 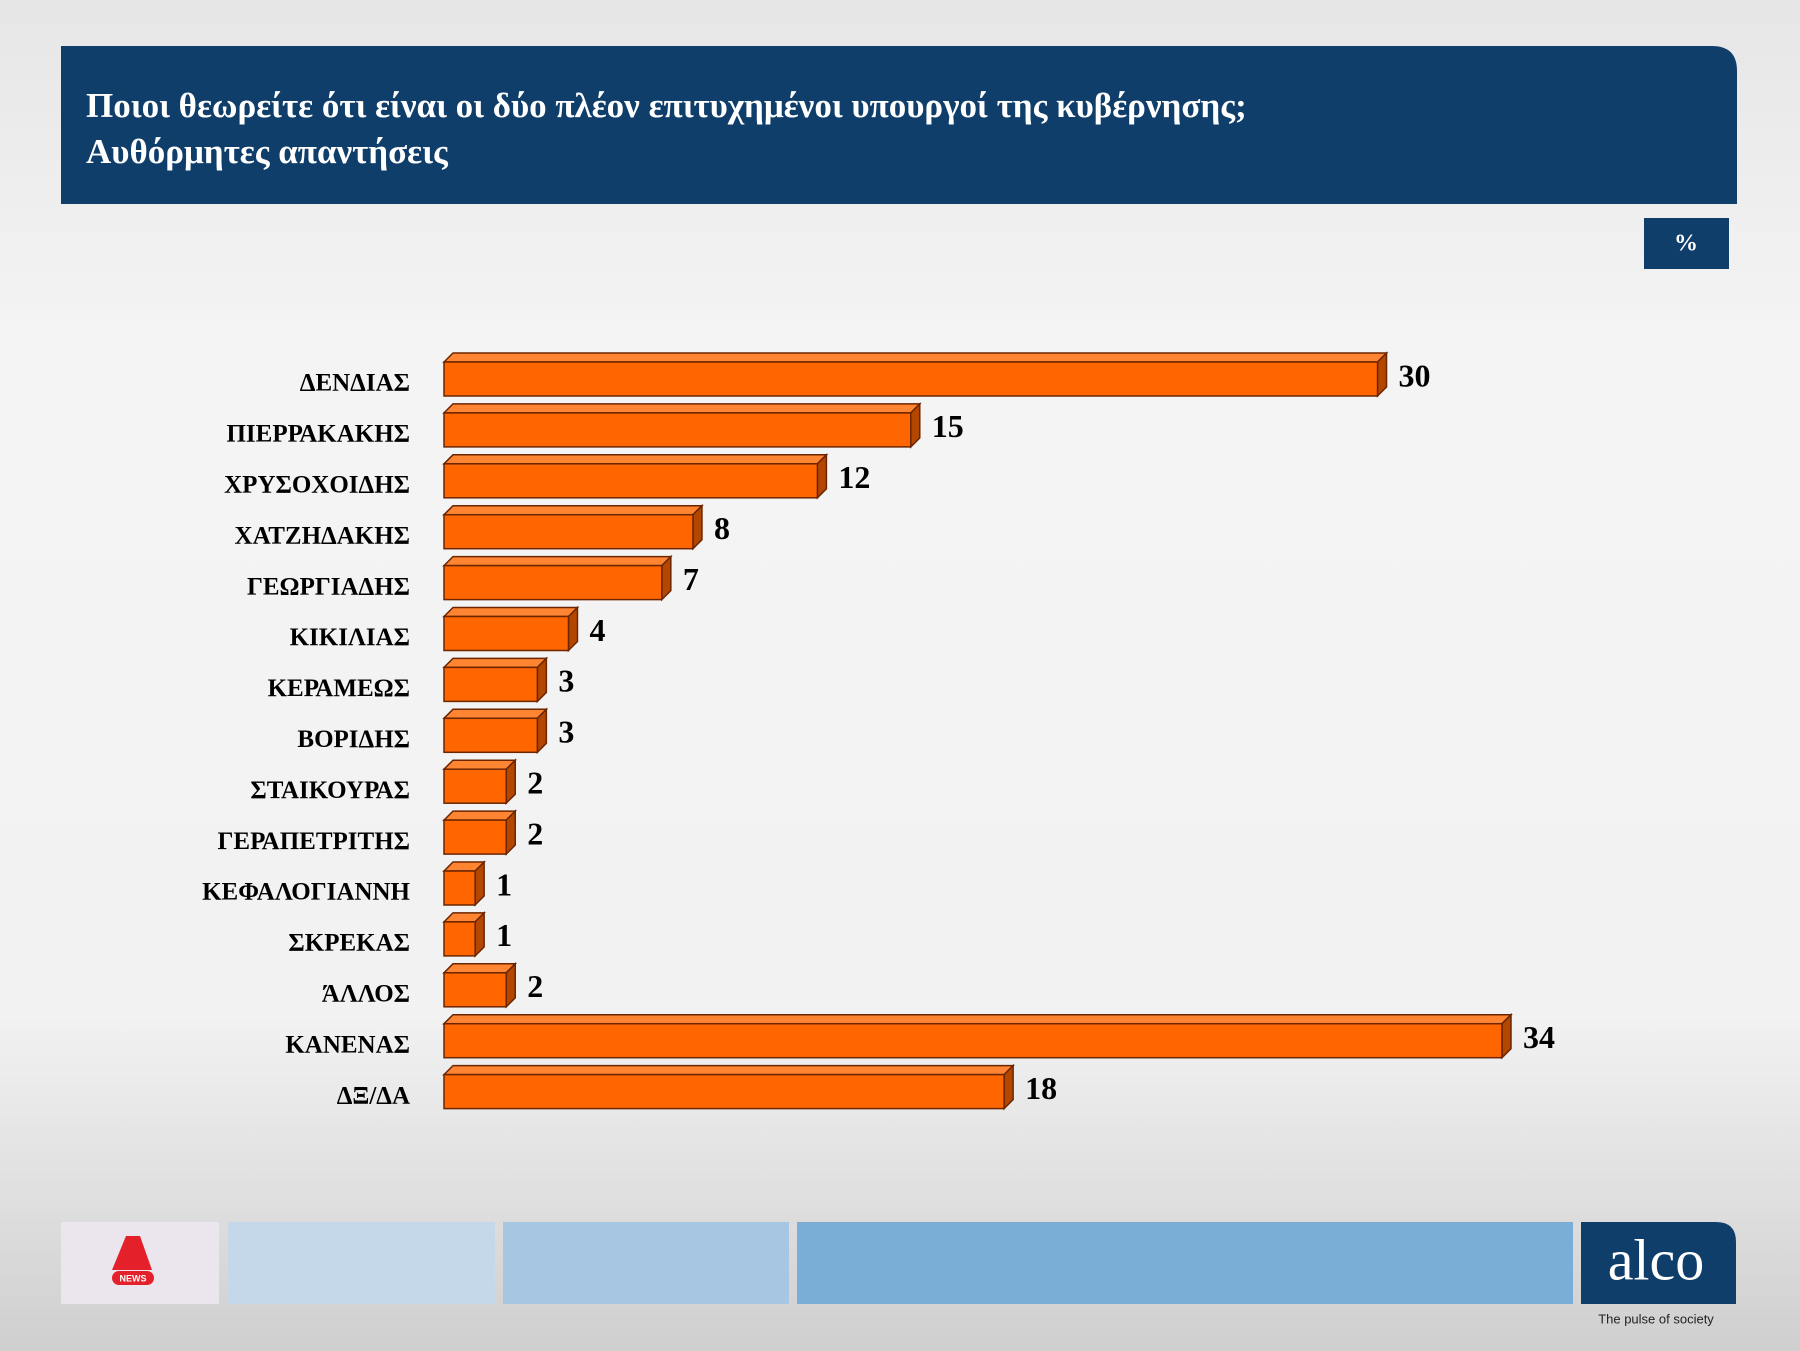 What do you see at coordinates (691, 579) in the screenshot?
I see `value-label: 7` at bounding box center [691, 579].